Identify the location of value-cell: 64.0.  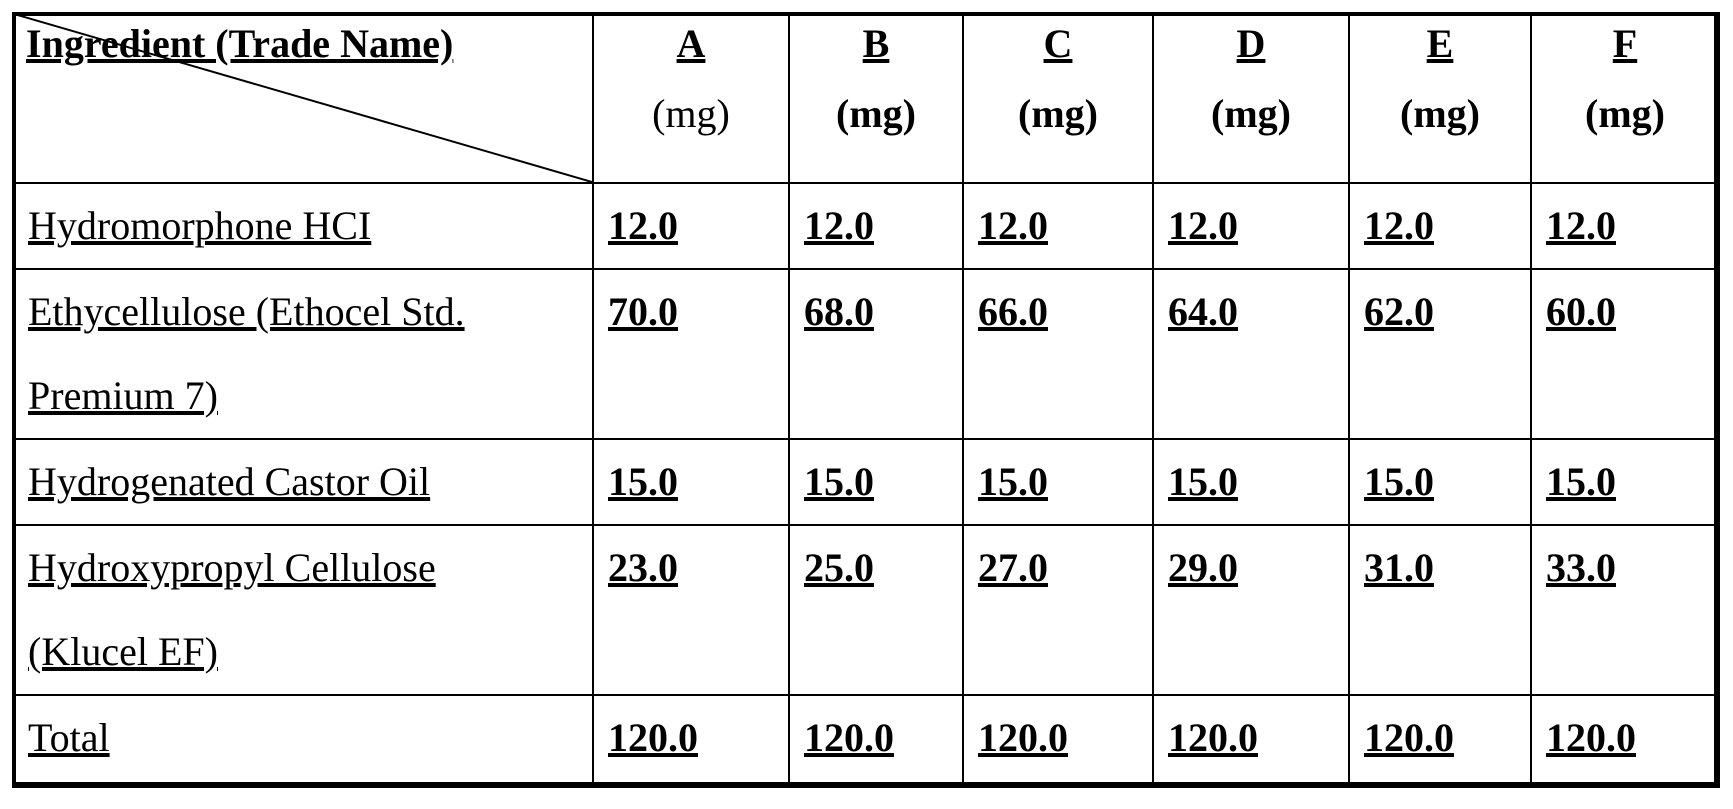
(1251, 354).